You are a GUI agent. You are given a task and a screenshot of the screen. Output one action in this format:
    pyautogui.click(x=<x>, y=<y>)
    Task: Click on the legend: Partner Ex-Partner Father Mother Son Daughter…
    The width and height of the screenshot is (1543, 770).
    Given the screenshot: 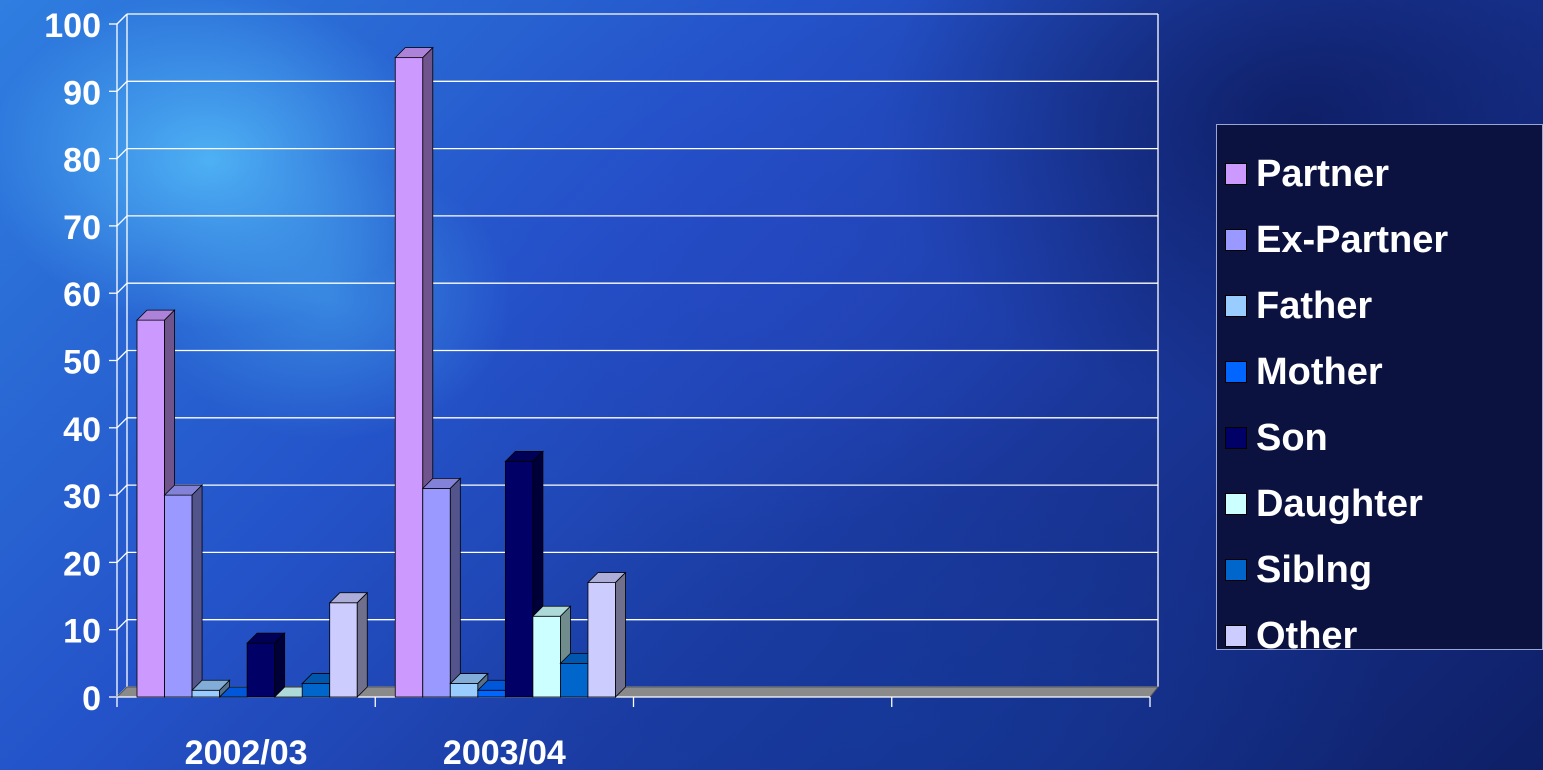 What is the action you would take?
    pyautogui.click(x=1379, y=390)
    